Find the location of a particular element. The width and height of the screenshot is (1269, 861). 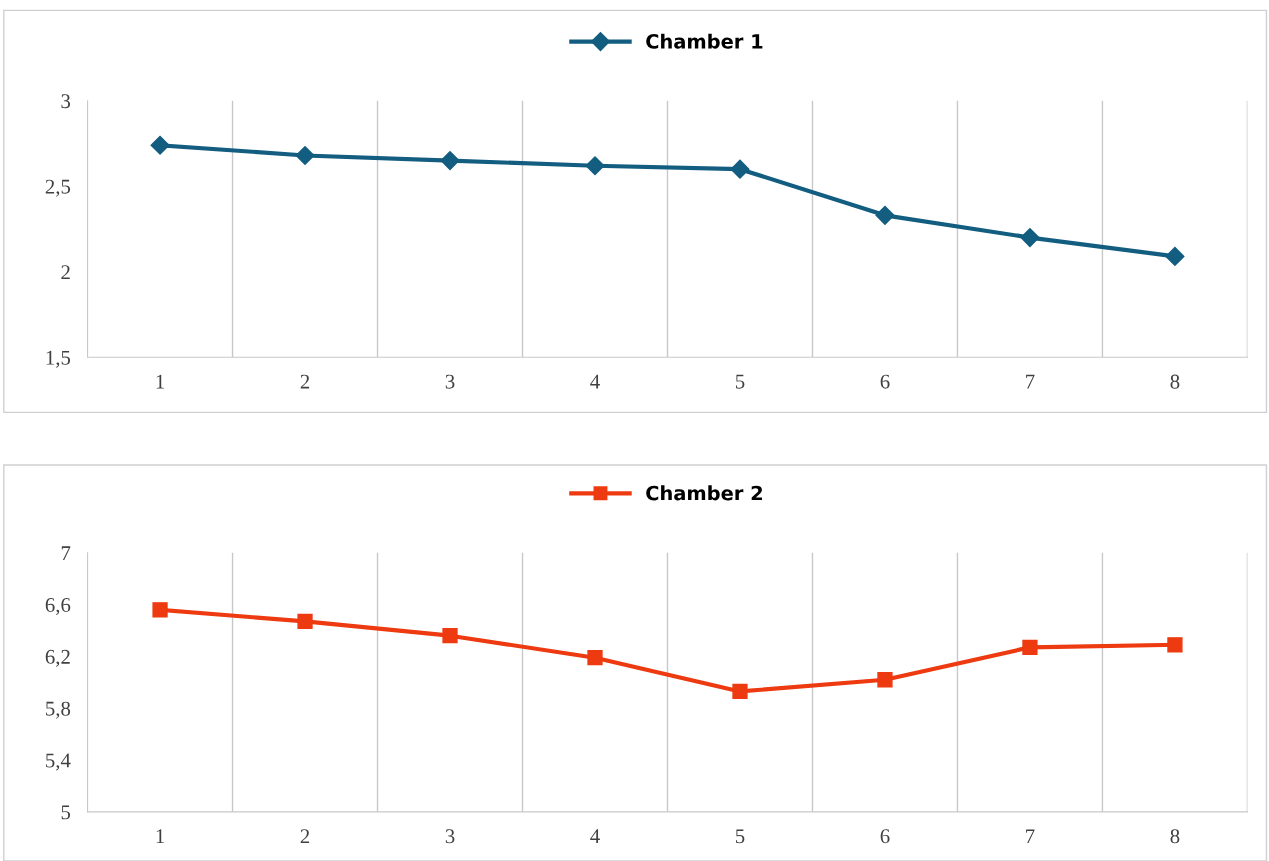

y-tick-label: 6,6 is located at coordinates (58, 607).